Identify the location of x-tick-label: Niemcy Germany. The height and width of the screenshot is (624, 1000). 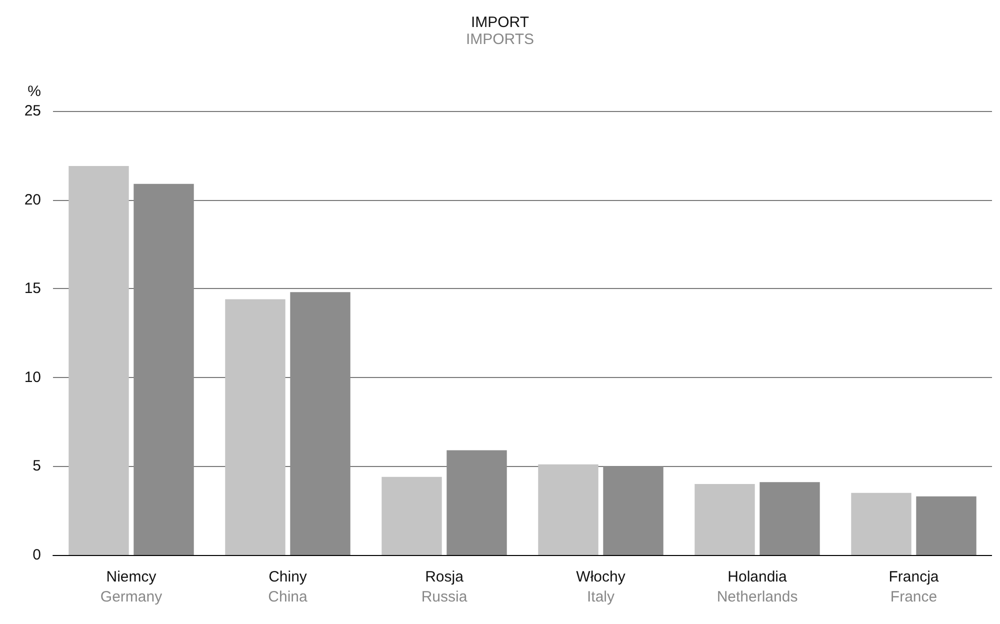
(131, 587).